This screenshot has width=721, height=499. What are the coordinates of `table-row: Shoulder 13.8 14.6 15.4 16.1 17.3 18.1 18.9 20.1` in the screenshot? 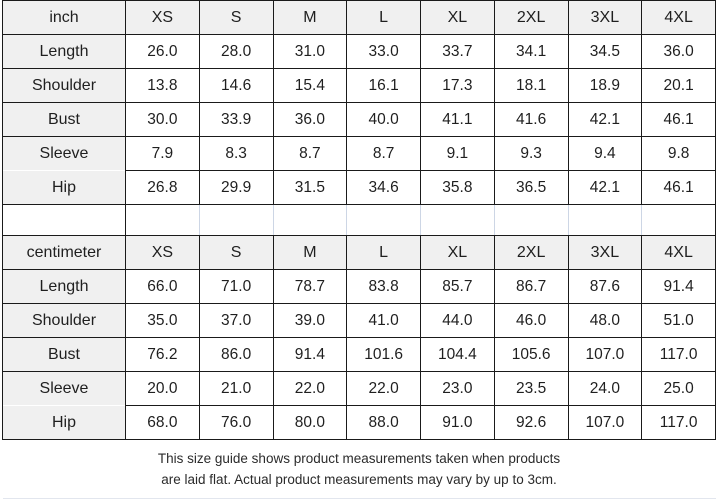 It's located at (359, 85).